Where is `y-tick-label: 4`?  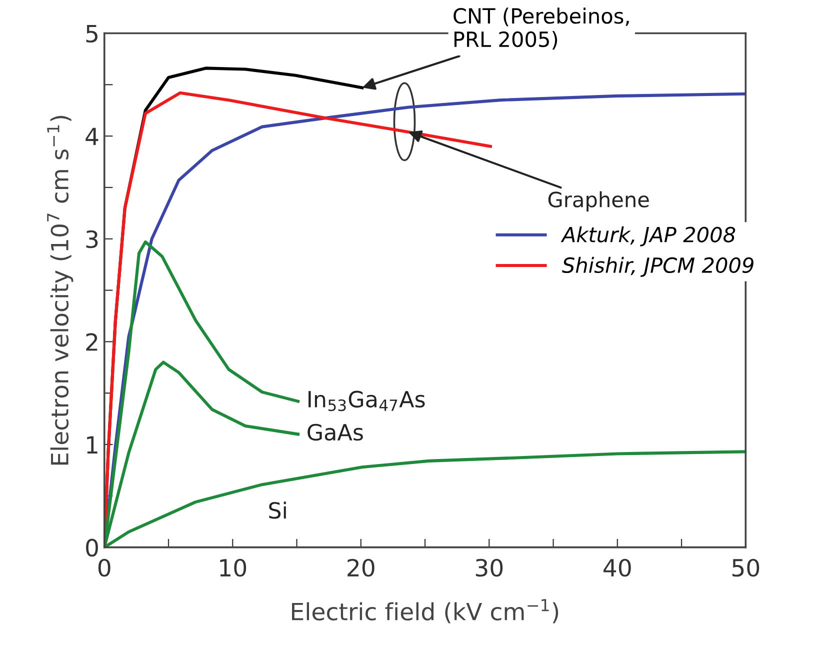 y-tick-label: 4 is located at coordinates (92, 137).